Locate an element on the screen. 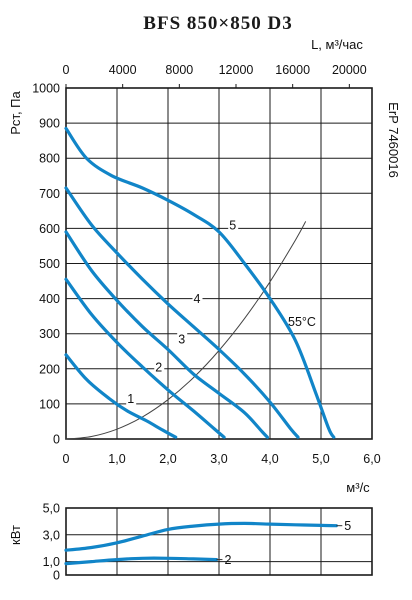 This screenshot has width=412, height=600. y-tick-label: 300 is located at coordinates (49, 334).